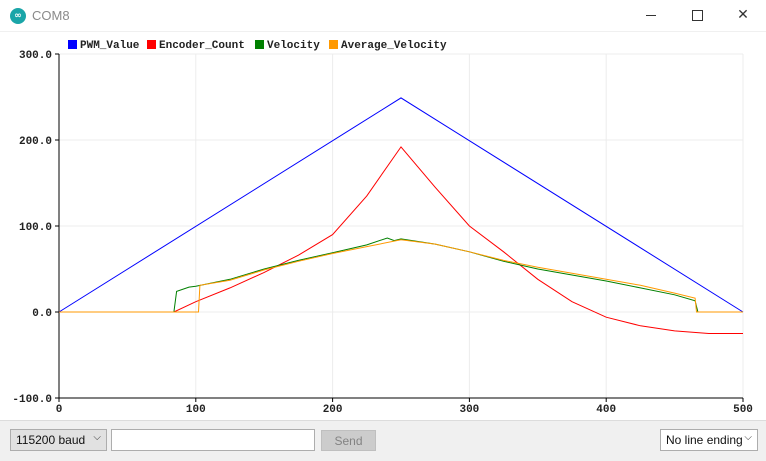  I want to click on bottom-toolbar: 115200 baud ⌵ Send No line ending ⌵, so click(383, 440).